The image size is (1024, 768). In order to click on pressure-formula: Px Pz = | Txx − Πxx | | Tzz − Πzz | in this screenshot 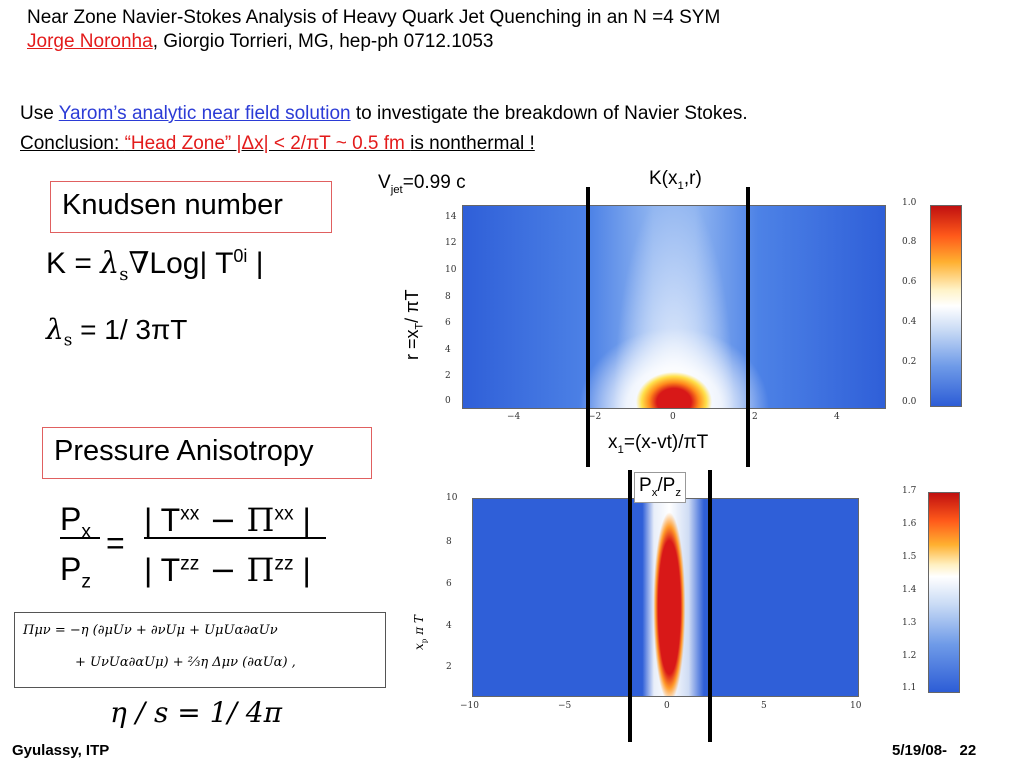, I will do `click(205, 552)`.